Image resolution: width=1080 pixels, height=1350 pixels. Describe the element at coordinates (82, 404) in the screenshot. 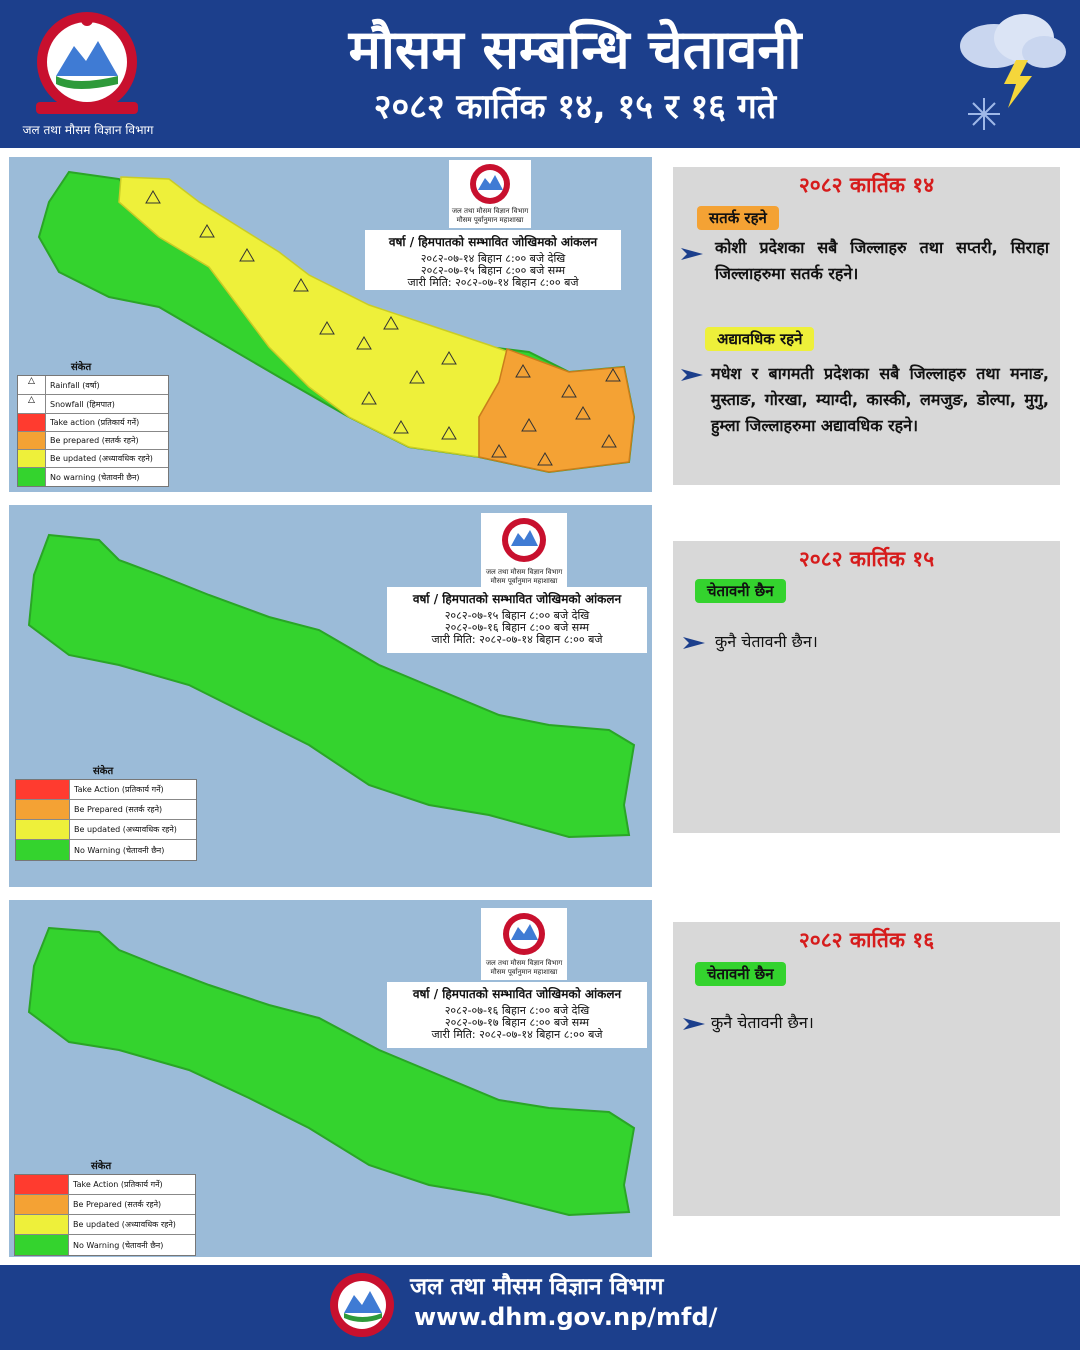

I see `legend-label: Snowfall (हिमपात)` at that location.